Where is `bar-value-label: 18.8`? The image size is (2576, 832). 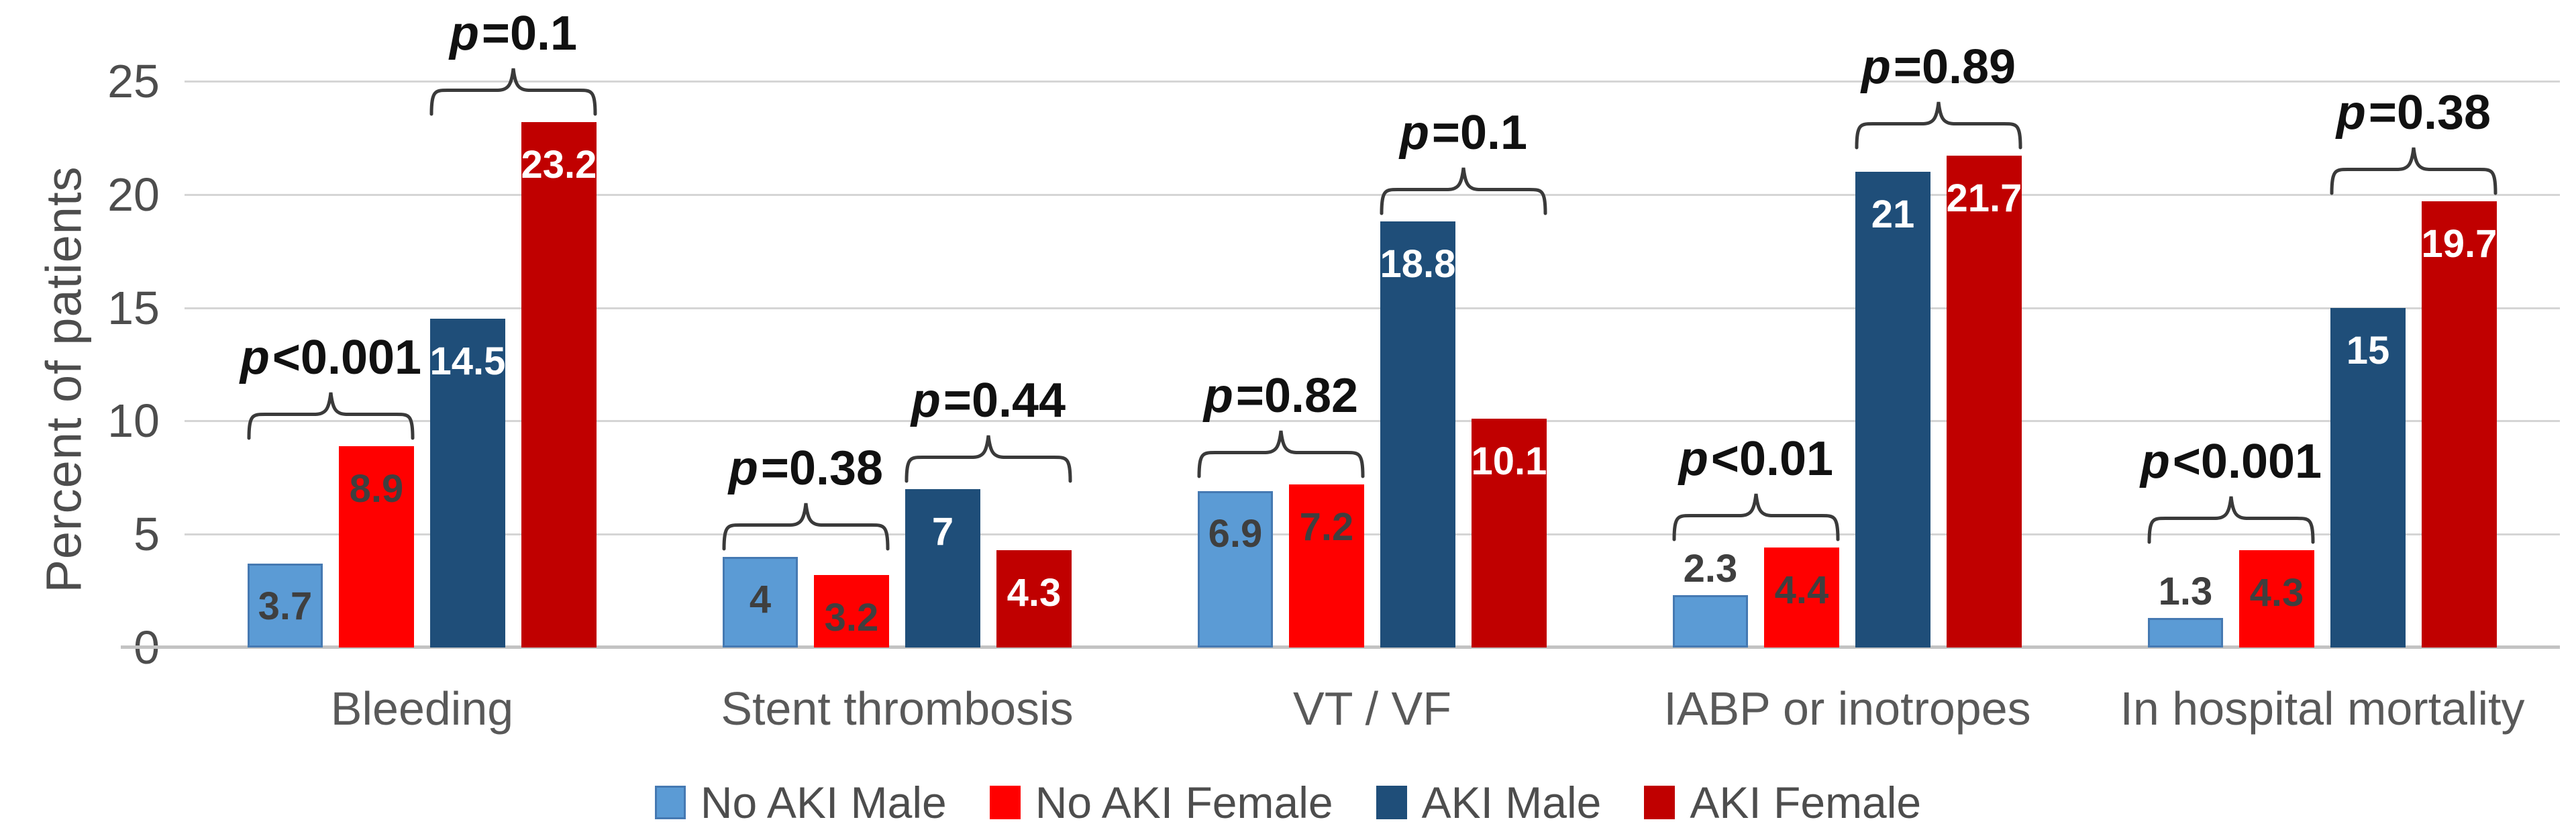
bar-value-label: 18.8 is located at coordinates (1418, 264).